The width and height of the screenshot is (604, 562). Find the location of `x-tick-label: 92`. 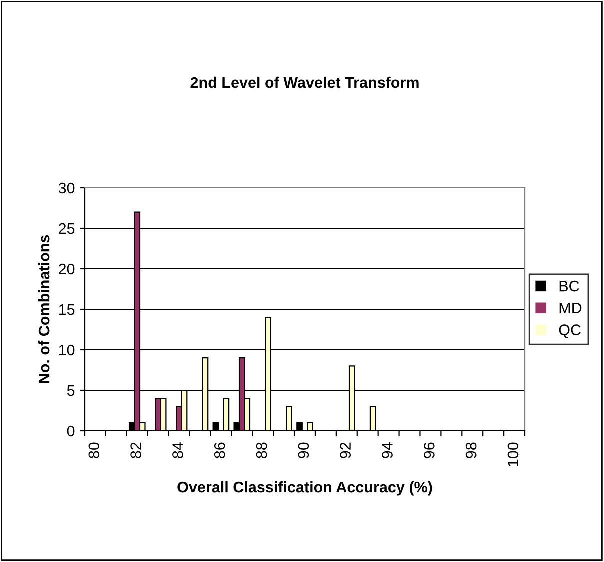

x-tick-label: 92 is located at coordinates (346, 450).